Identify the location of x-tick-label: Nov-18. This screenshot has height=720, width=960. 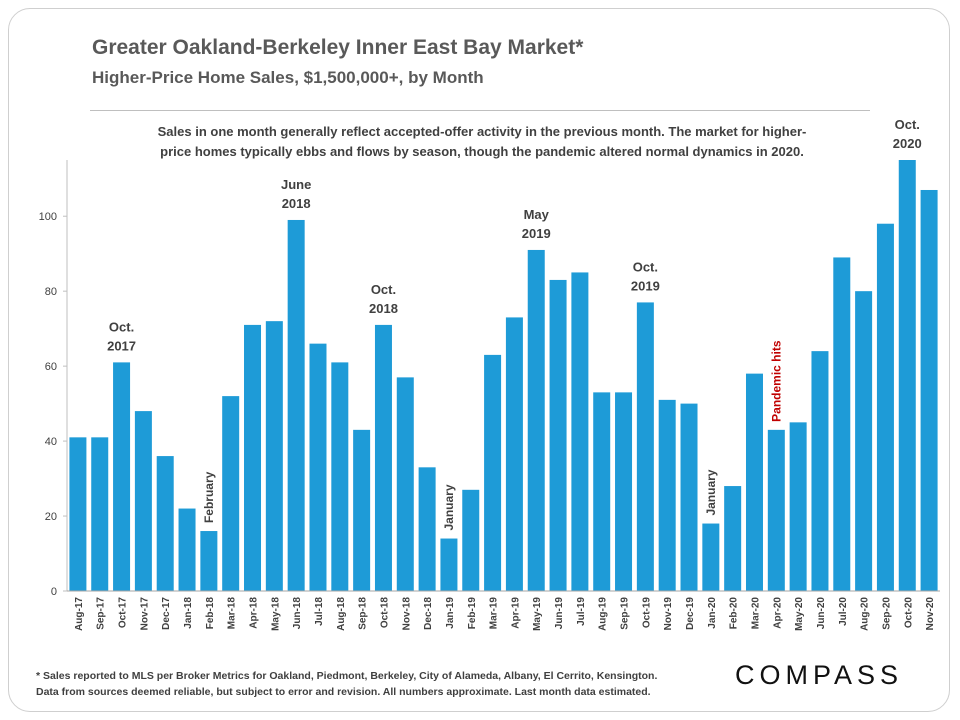
(406, 614).